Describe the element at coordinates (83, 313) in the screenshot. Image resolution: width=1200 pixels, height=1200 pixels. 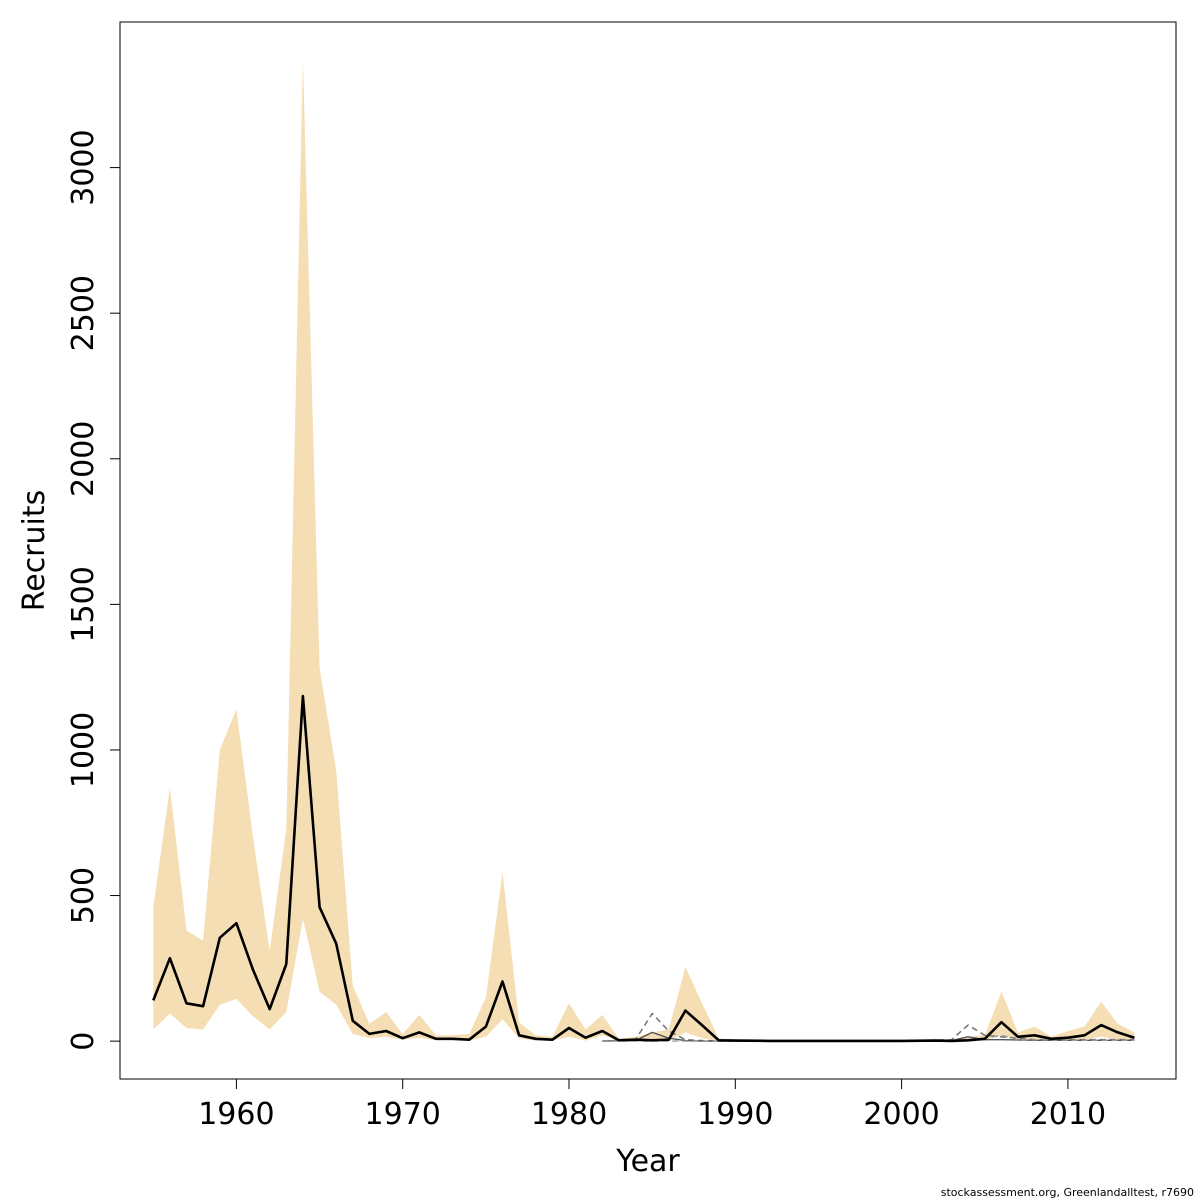
I see `y-tick-label: 2500` at that location.